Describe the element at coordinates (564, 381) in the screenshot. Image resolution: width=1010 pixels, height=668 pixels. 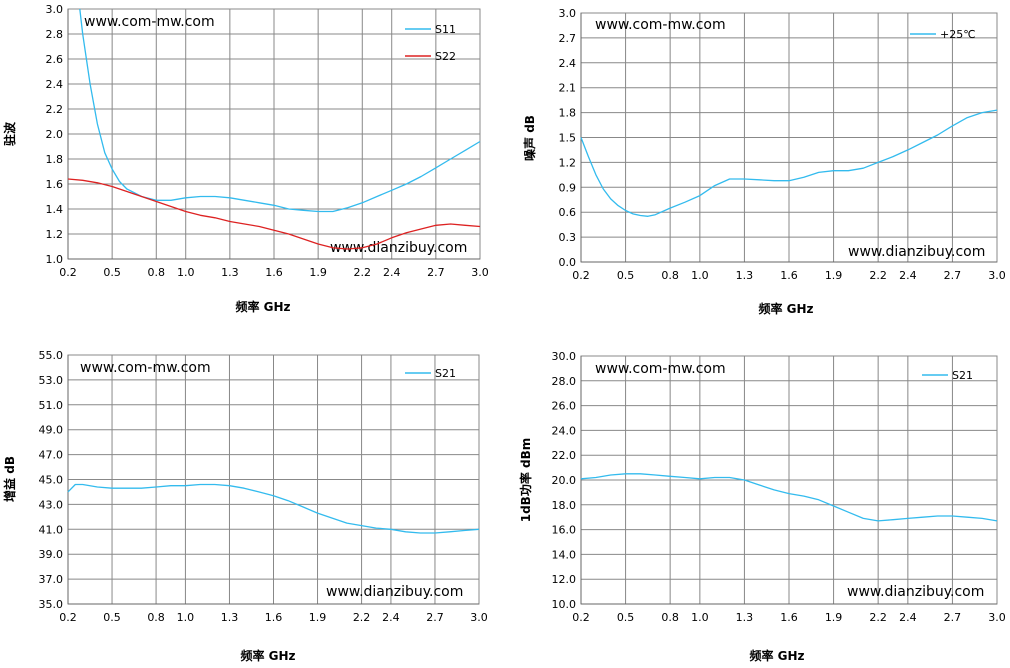
I see `y-tick-label: 28.0` at that location.